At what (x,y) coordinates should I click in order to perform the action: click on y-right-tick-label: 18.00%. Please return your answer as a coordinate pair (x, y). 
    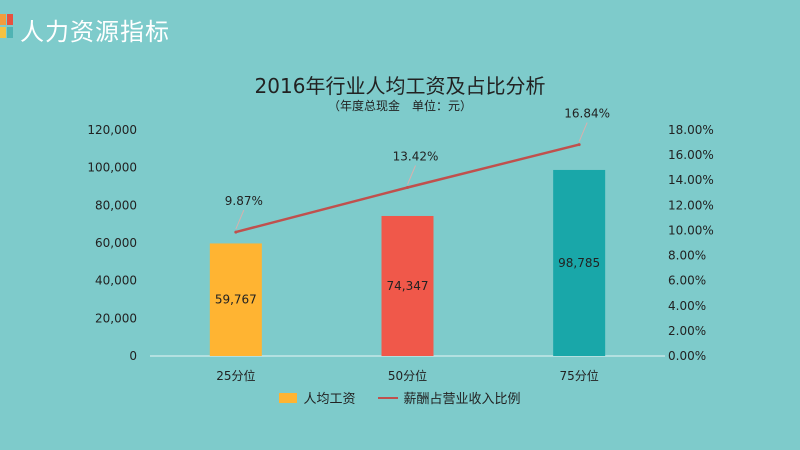
    Looking at the image, I should click on (691, 130).